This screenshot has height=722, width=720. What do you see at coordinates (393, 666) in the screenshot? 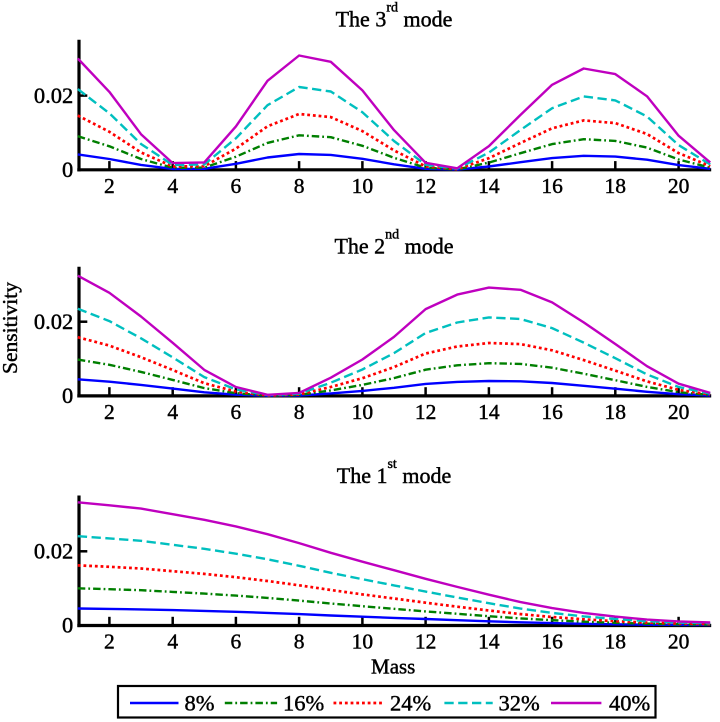
I see `svg-text: Mass` at bounding box center [393, 666].